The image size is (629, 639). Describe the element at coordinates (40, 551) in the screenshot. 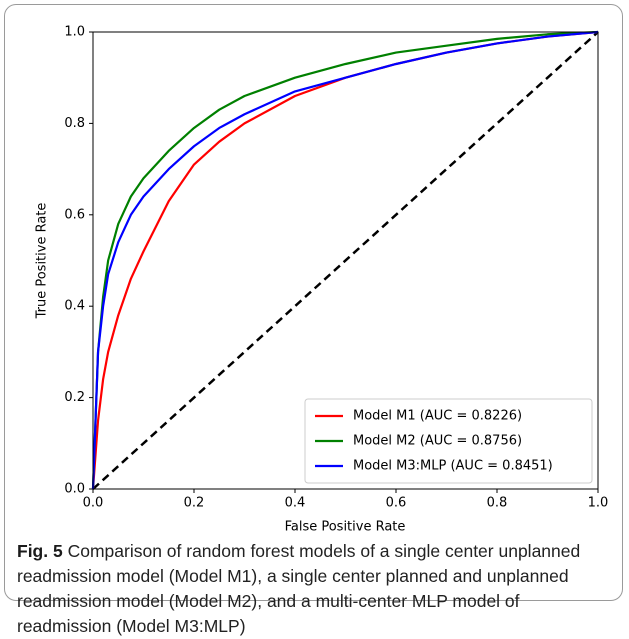

I see `caption-label: Fig. 5` at that location.